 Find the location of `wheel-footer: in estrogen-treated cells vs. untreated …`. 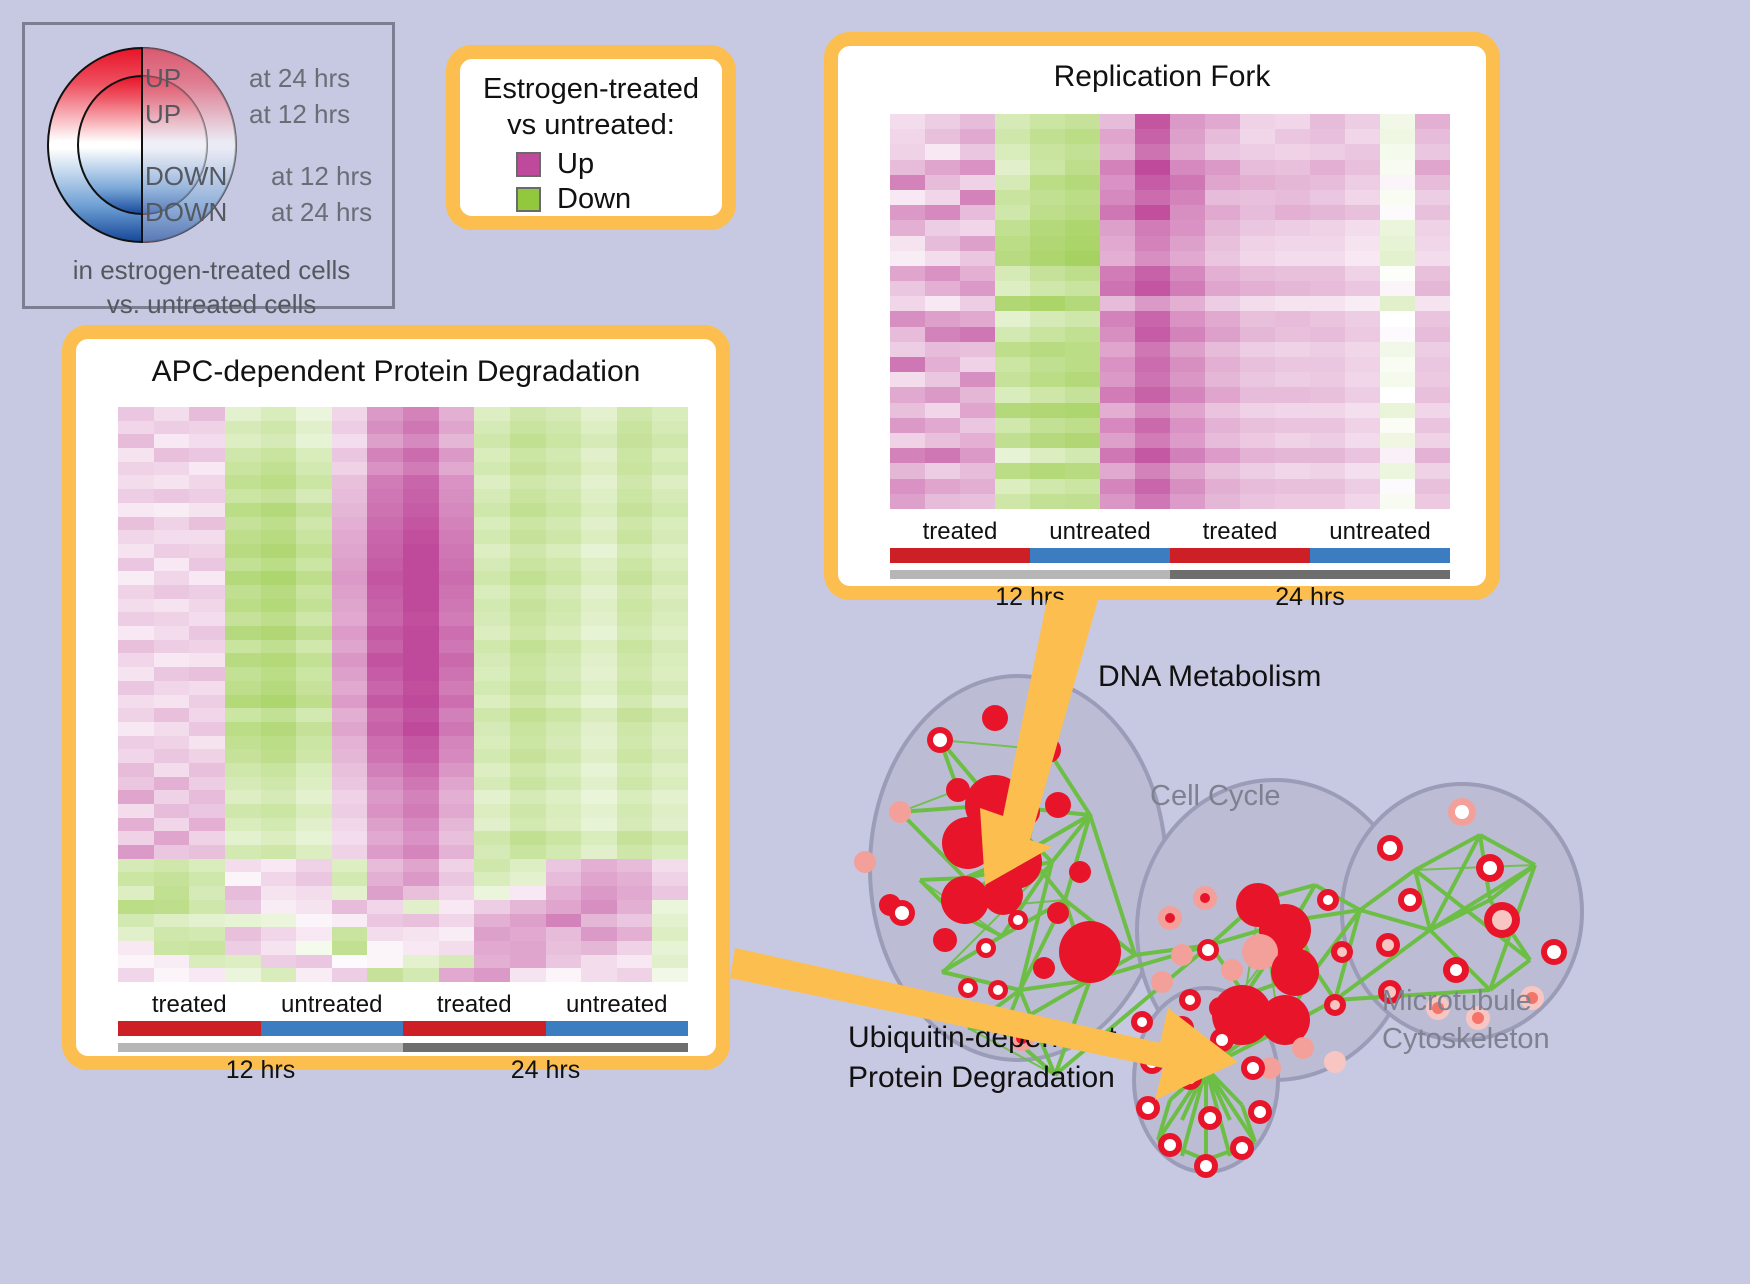

wheel-footer: in estrogen-treated cells vs. untreated … is located at coordinates (211, 287).